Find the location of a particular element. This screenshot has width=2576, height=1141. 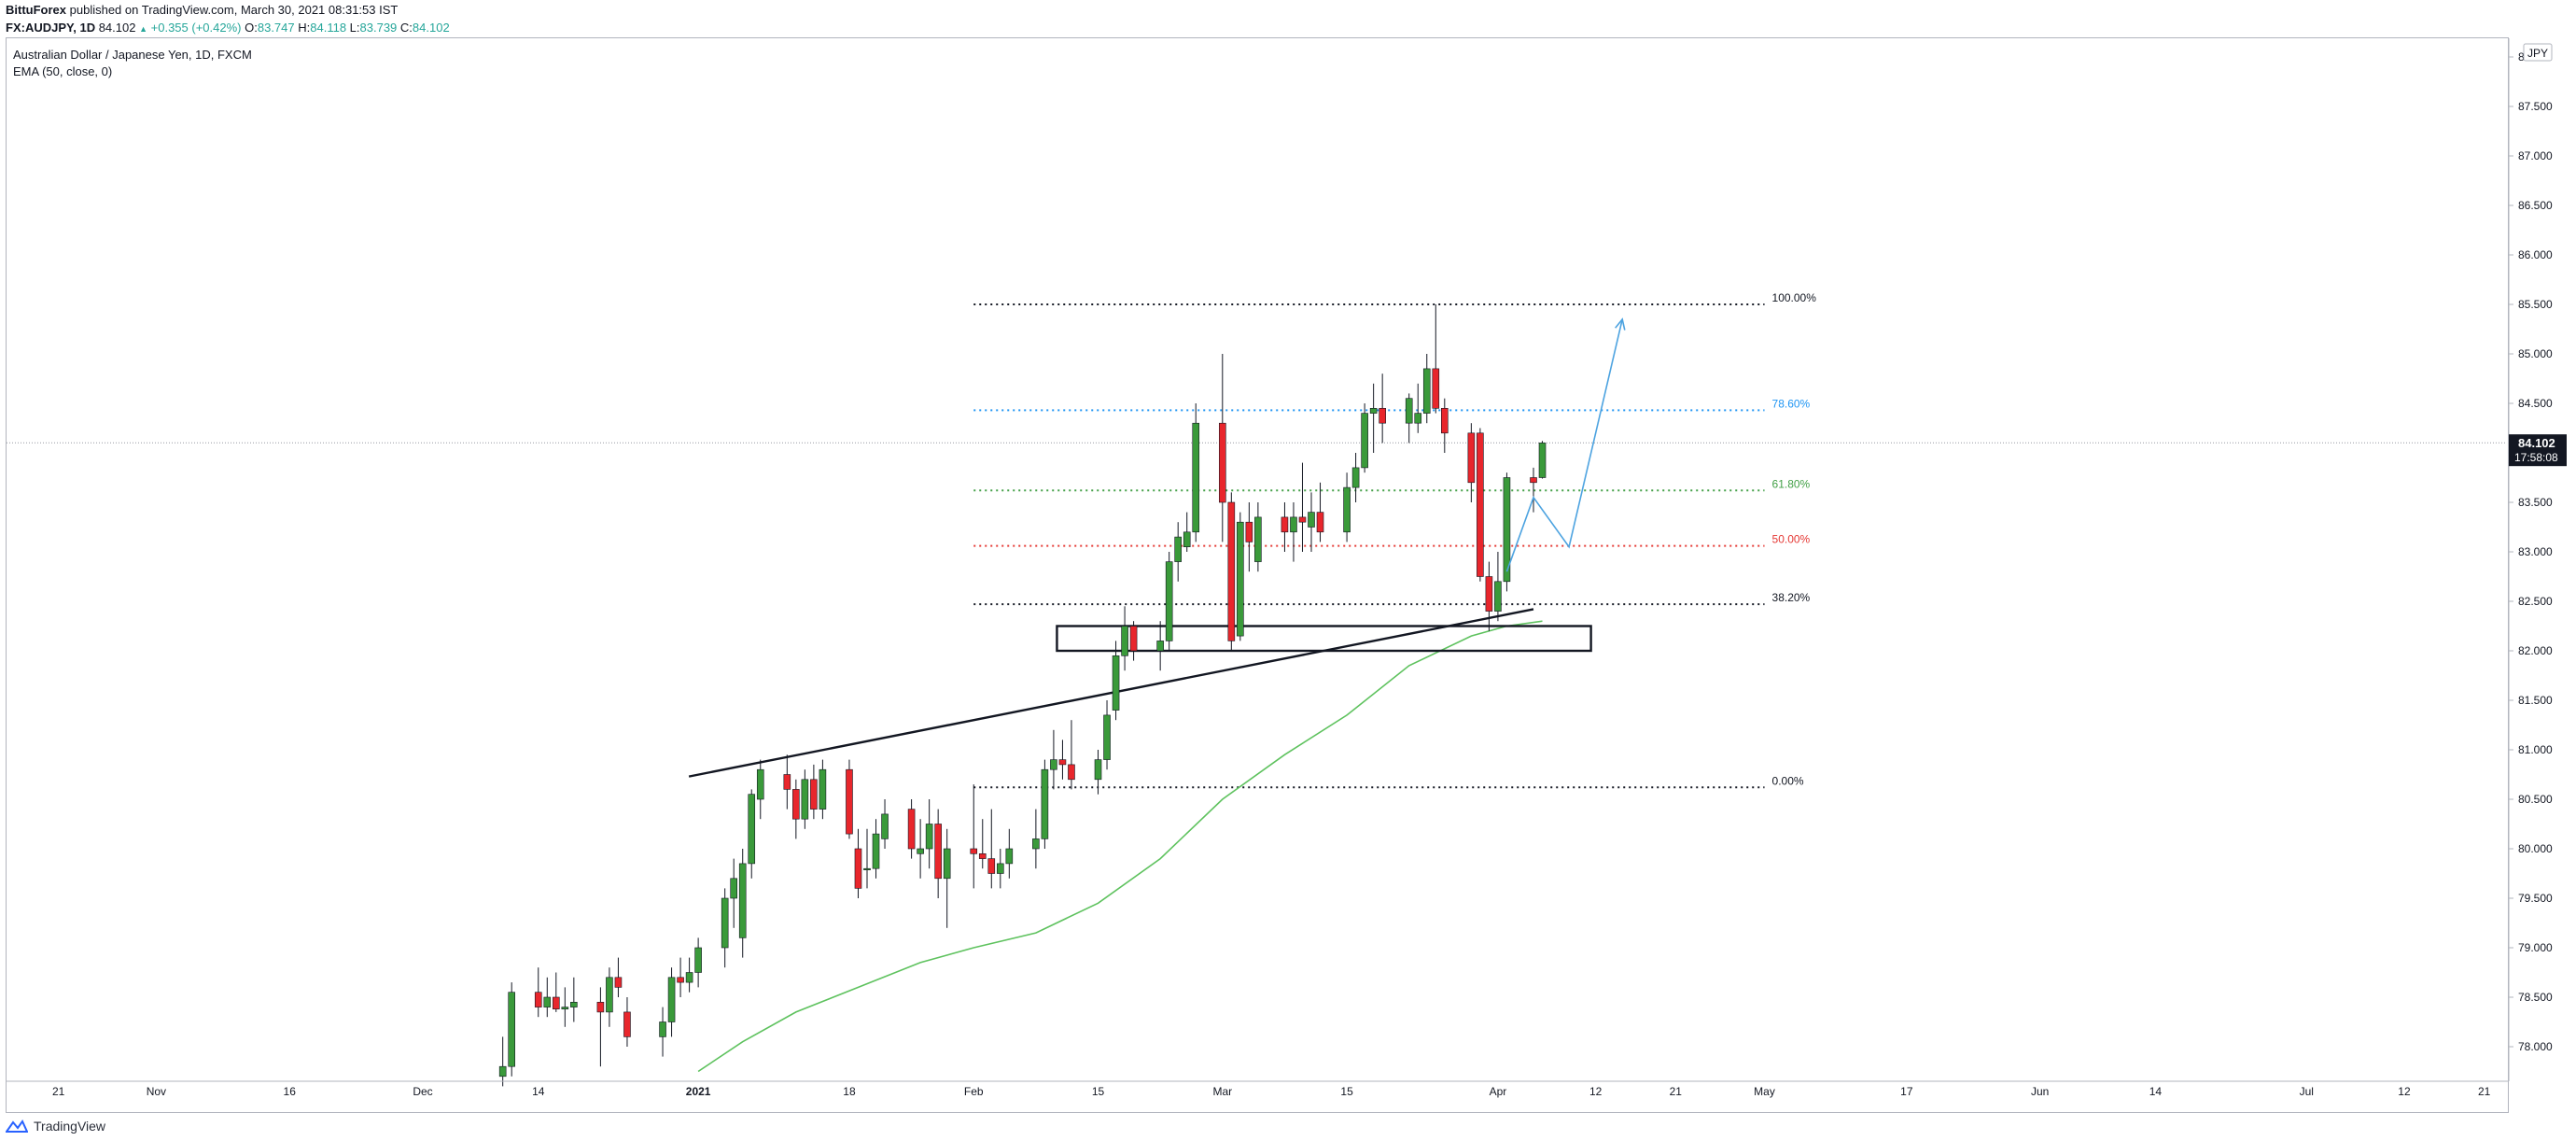

time-tick-label: 17 is located at coordinates (1906, 1092).